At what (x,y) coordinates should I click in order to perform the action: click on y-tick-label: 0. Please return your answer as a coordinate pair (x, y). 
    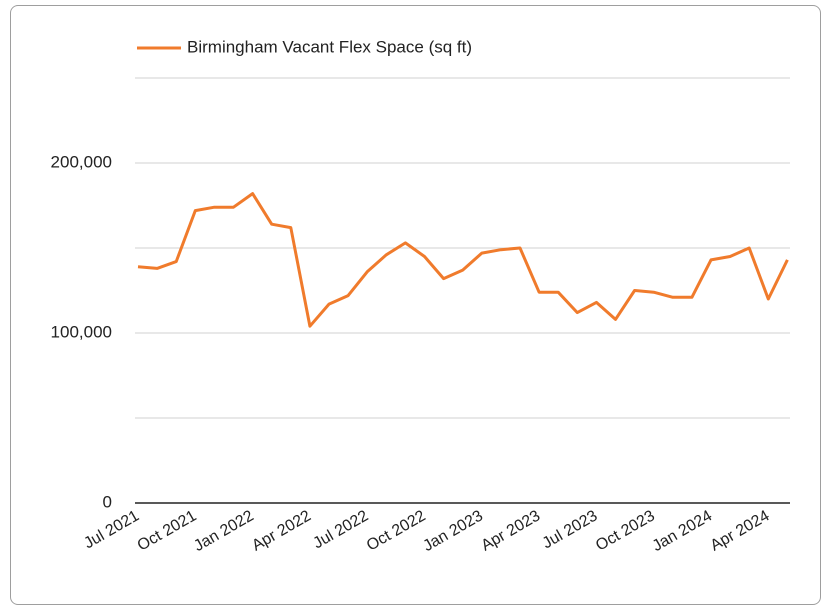
    Looking at the image, I should click on (107, 501).